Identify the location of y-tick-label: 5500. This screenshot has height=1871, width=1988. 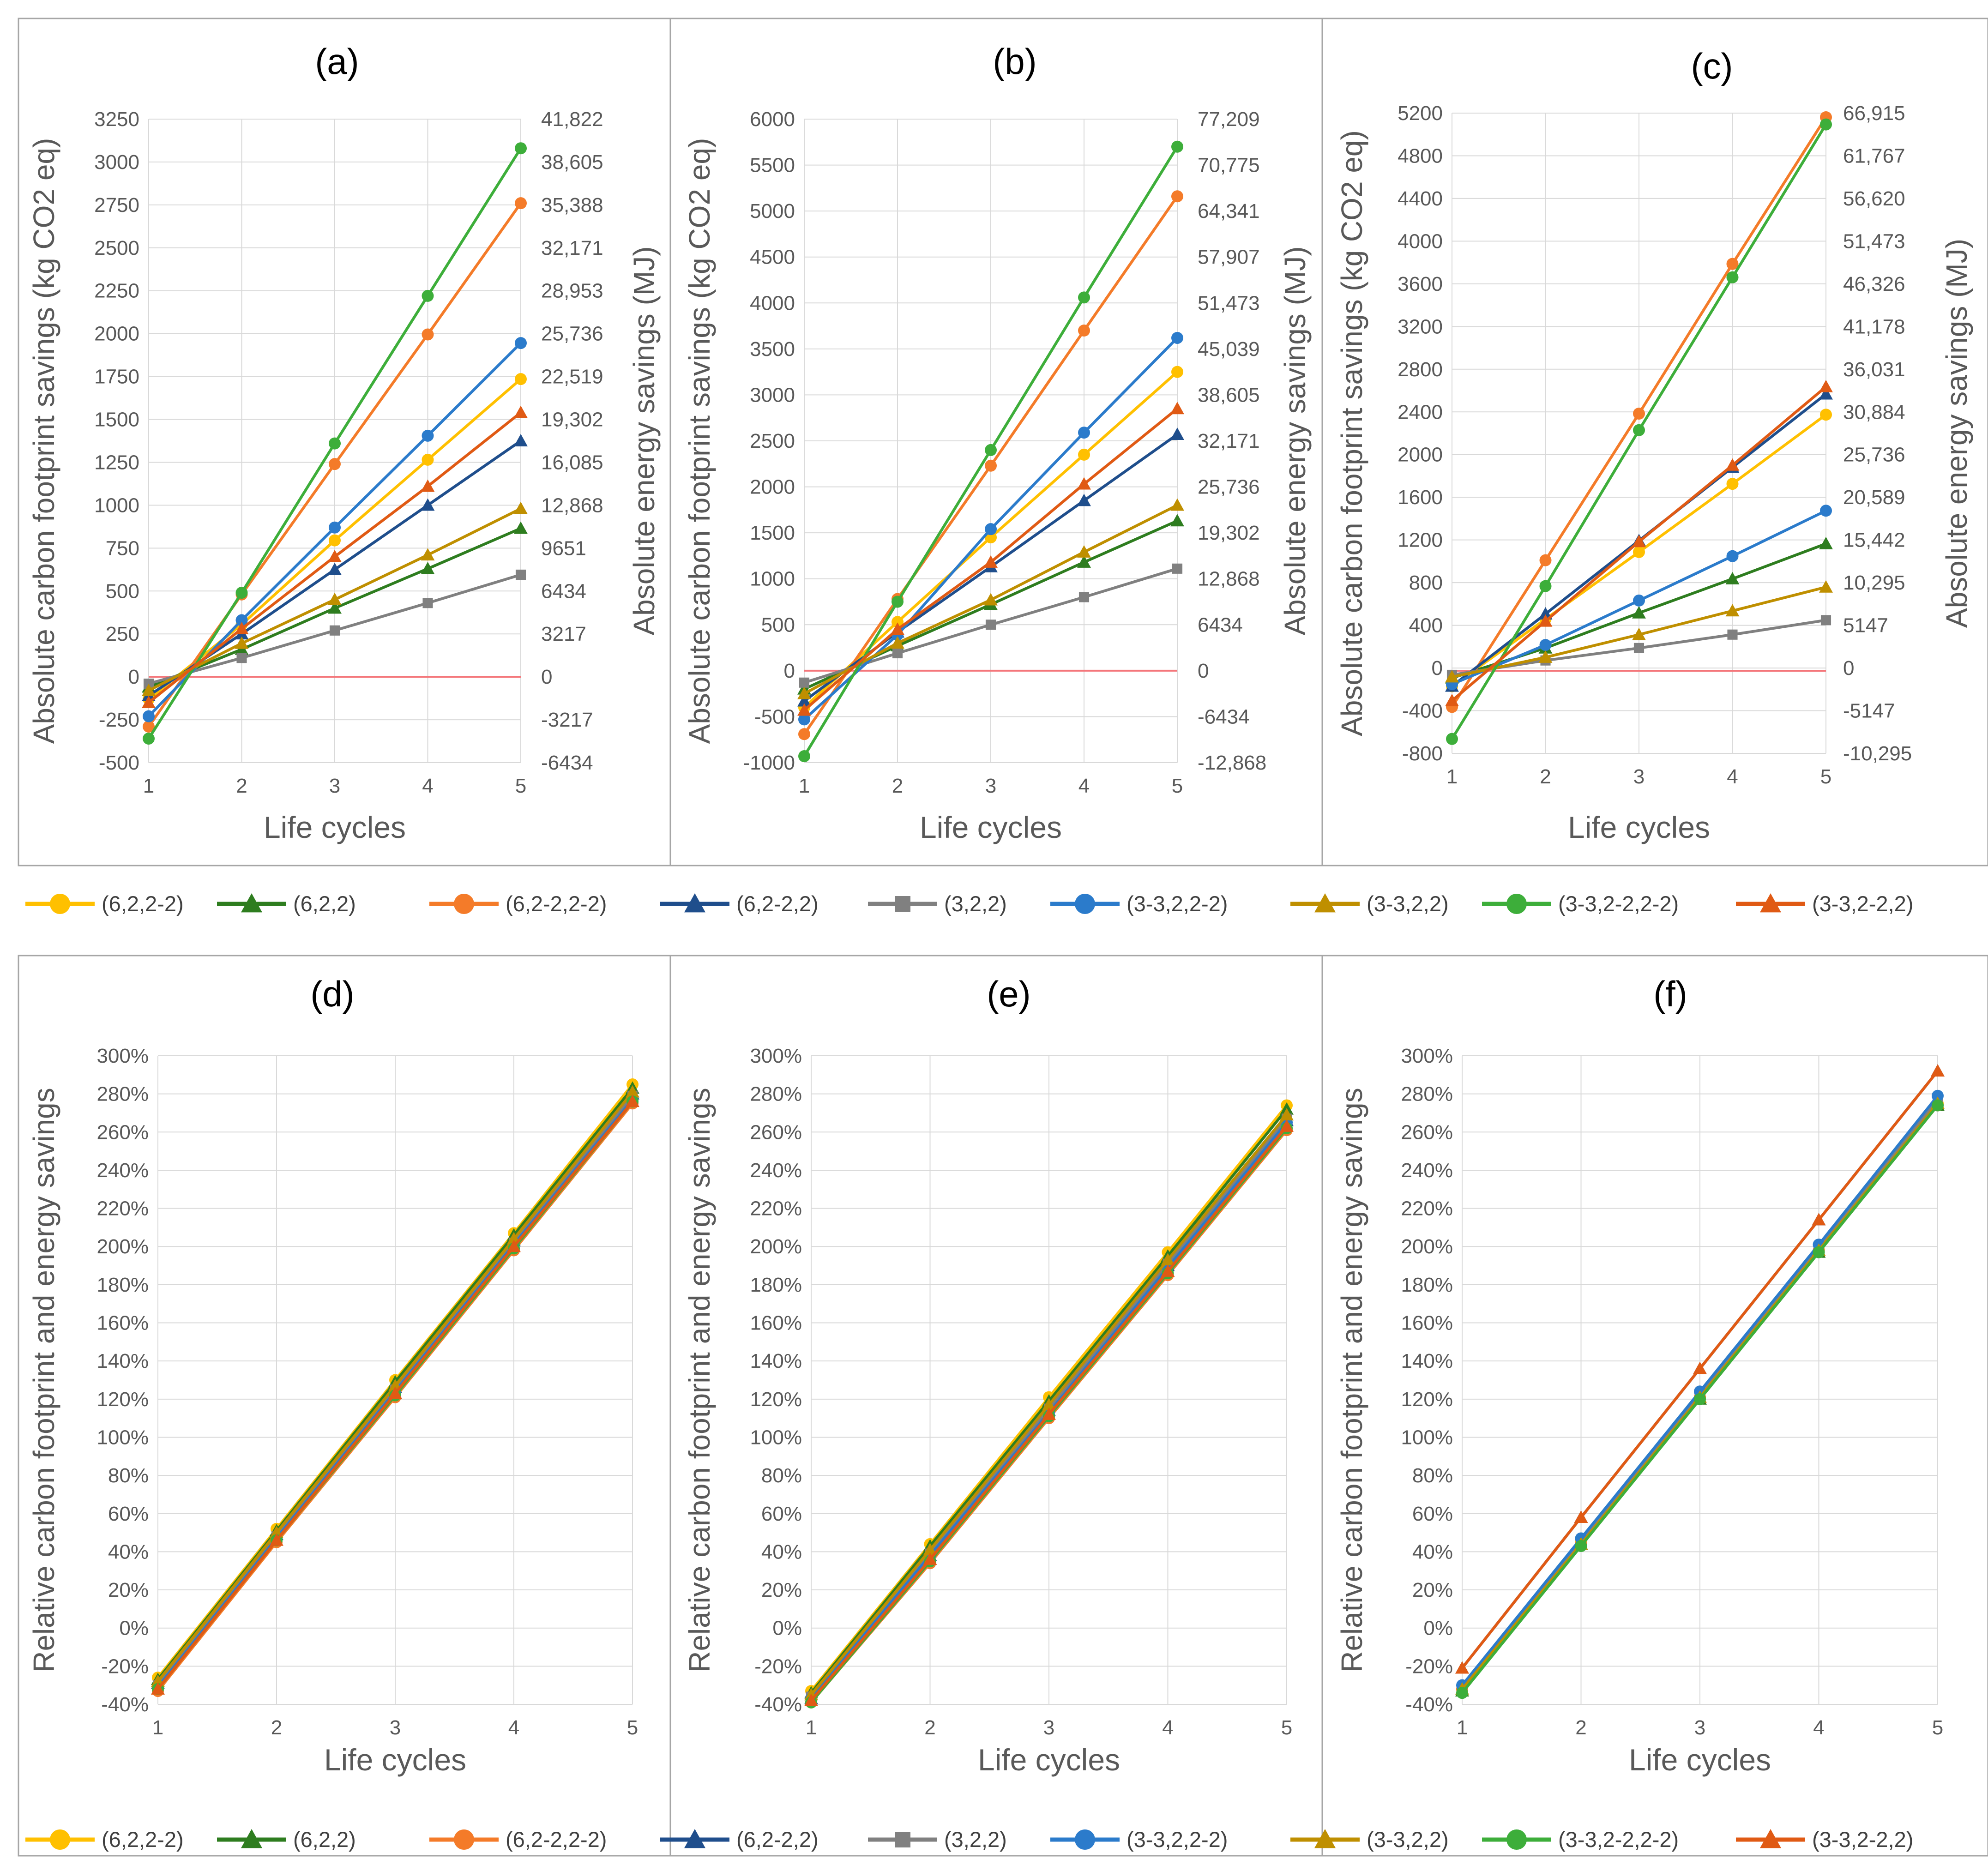
(772, 165).